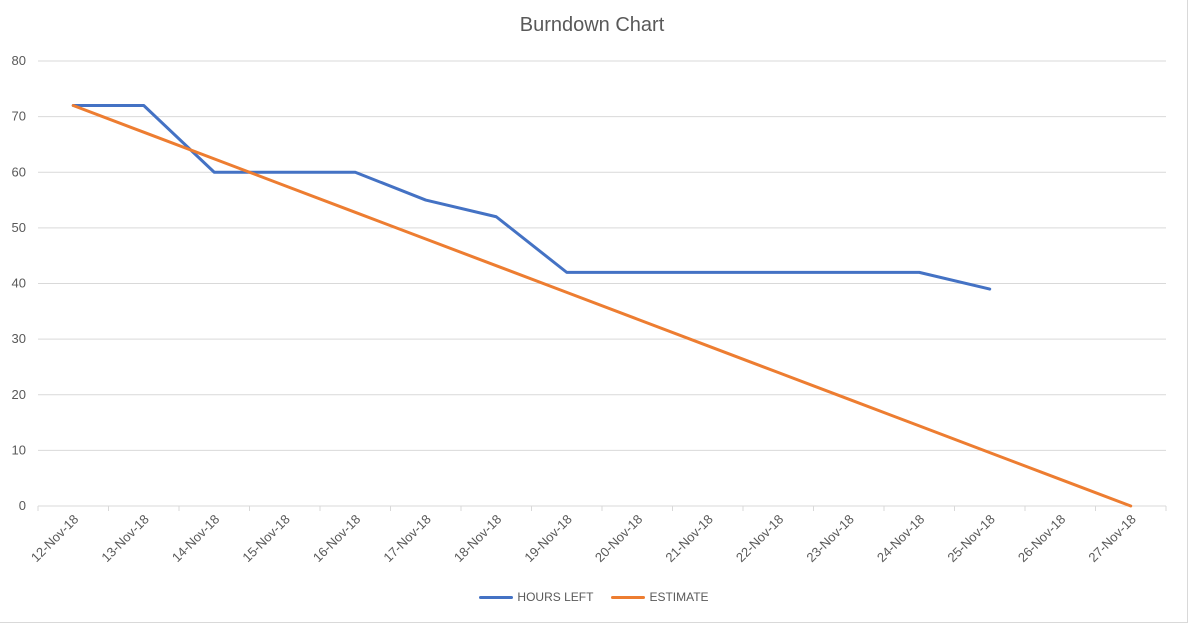 The image size is (1188, 623). Describe the element at coordinates (337, 539) in the screenshot. I see `x-tick-label: 16-Nov-18` at that location.